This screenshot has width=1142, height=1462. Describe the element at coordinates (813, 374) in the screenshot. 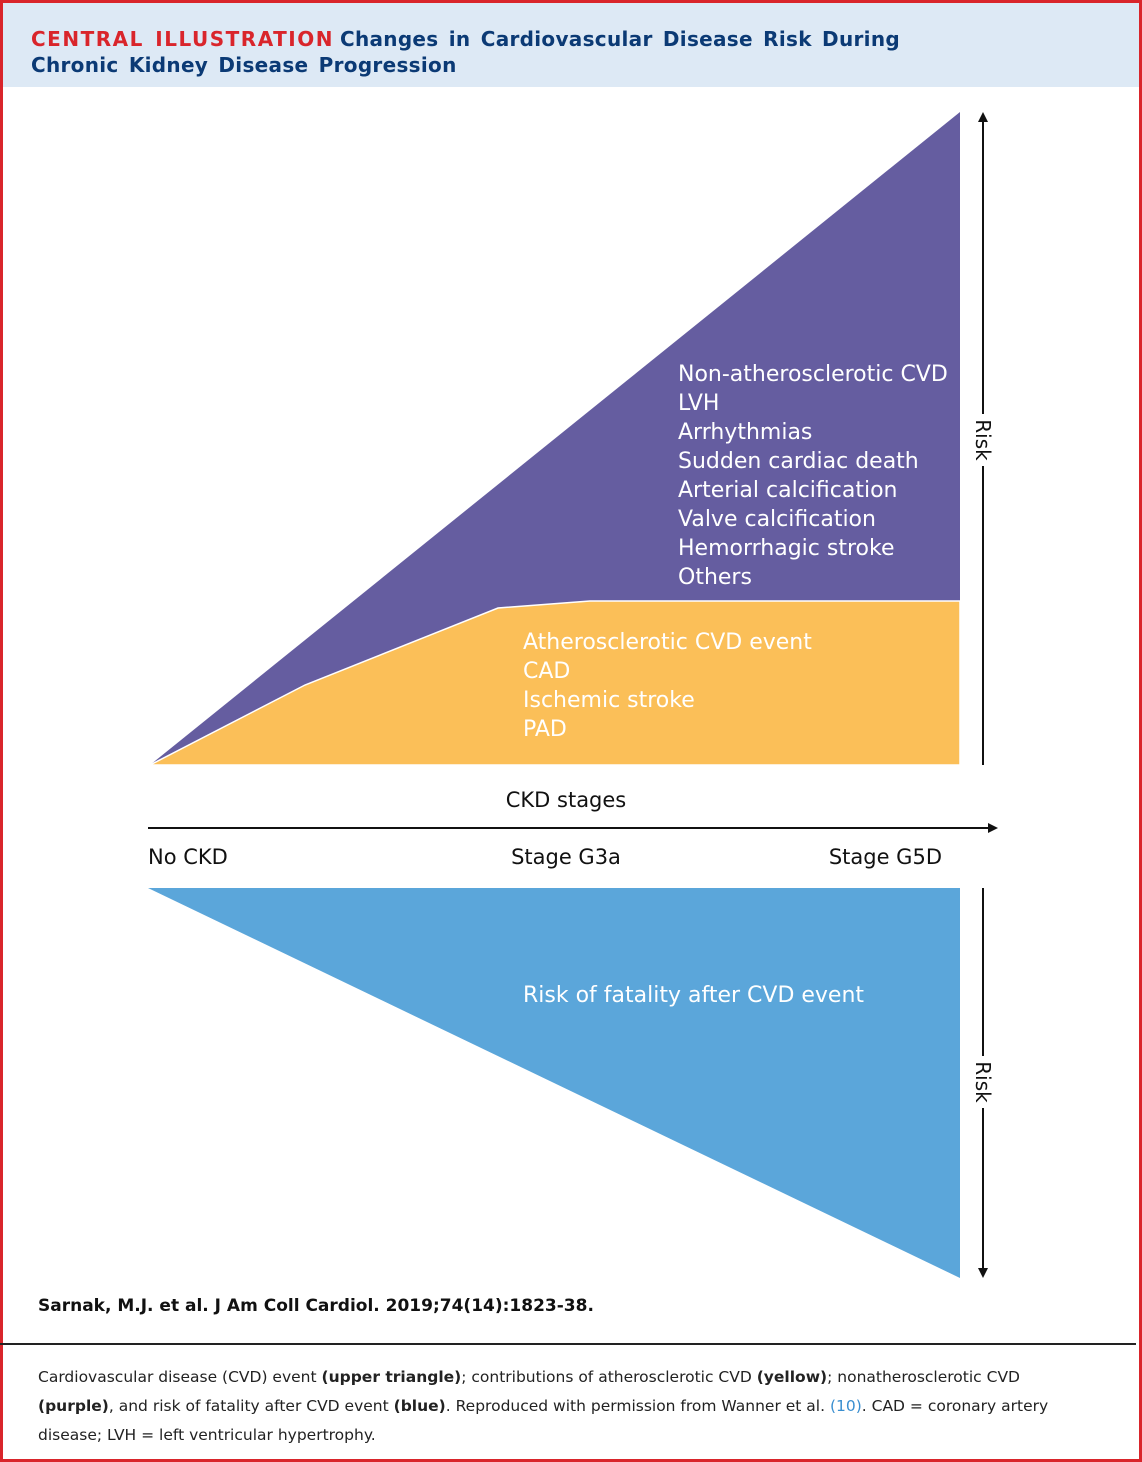

I see `list-item: Non-atherosclerotic CVD` at that location.